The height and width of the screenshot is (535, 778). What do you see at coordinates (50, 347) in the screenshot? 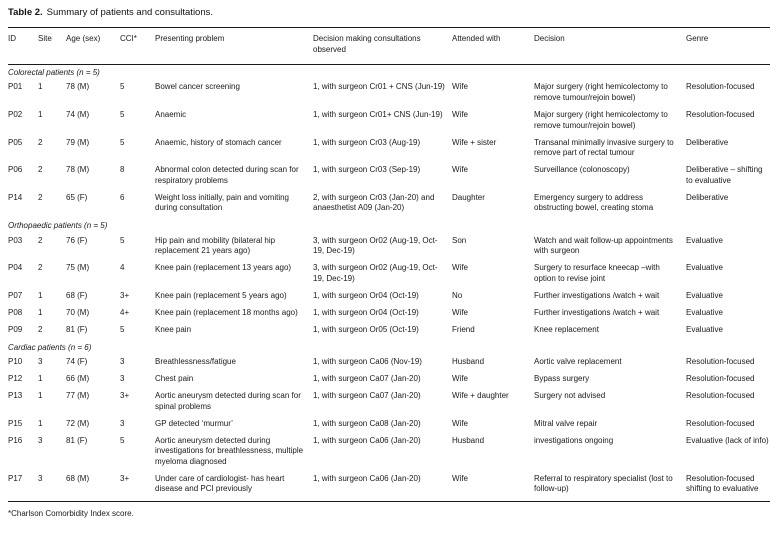
I see `section-header-label: Cardiac patients (n = 6)` at bounding box center [50, 347].